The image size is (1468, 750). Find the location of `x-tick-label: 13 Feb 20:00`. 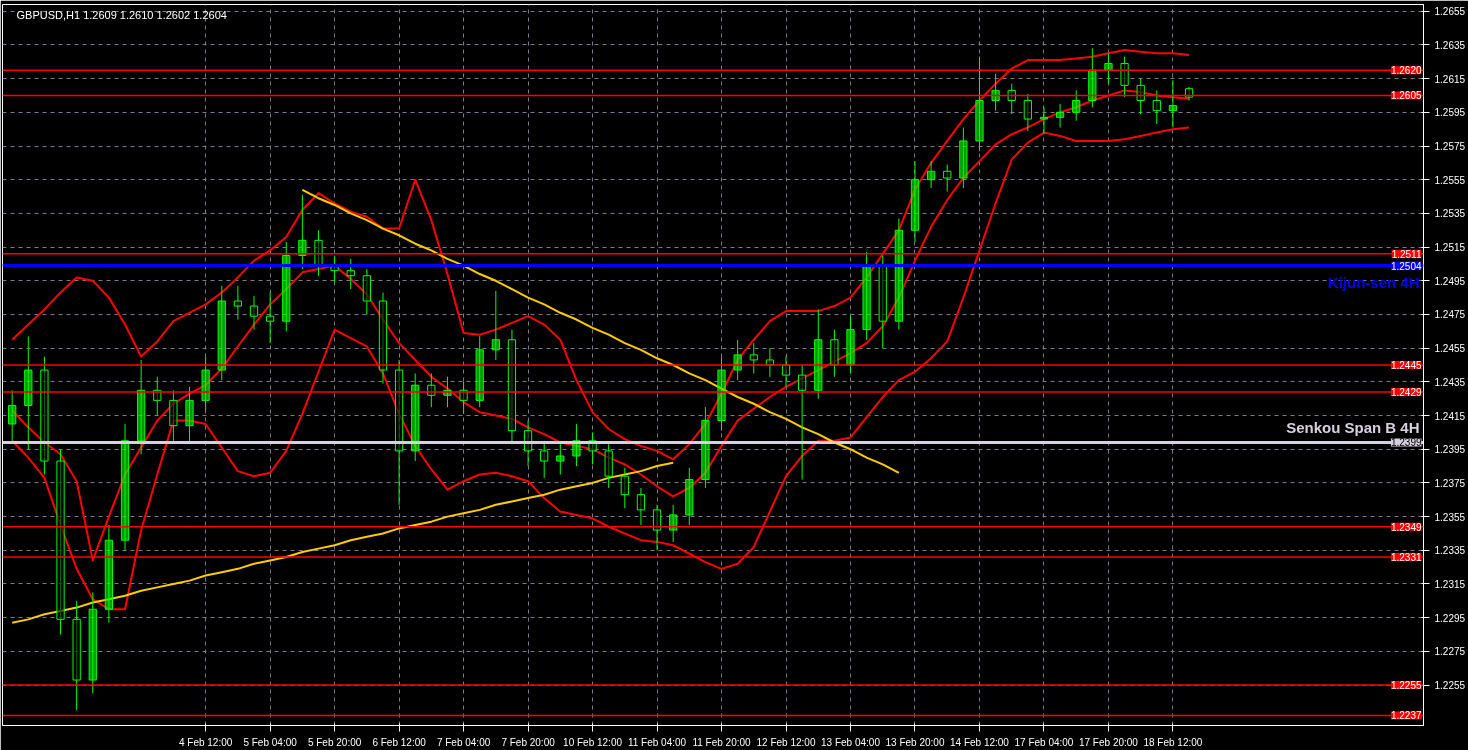

x-tick-label: 13 Feb 20:00 is located at coordinates (915, 742).